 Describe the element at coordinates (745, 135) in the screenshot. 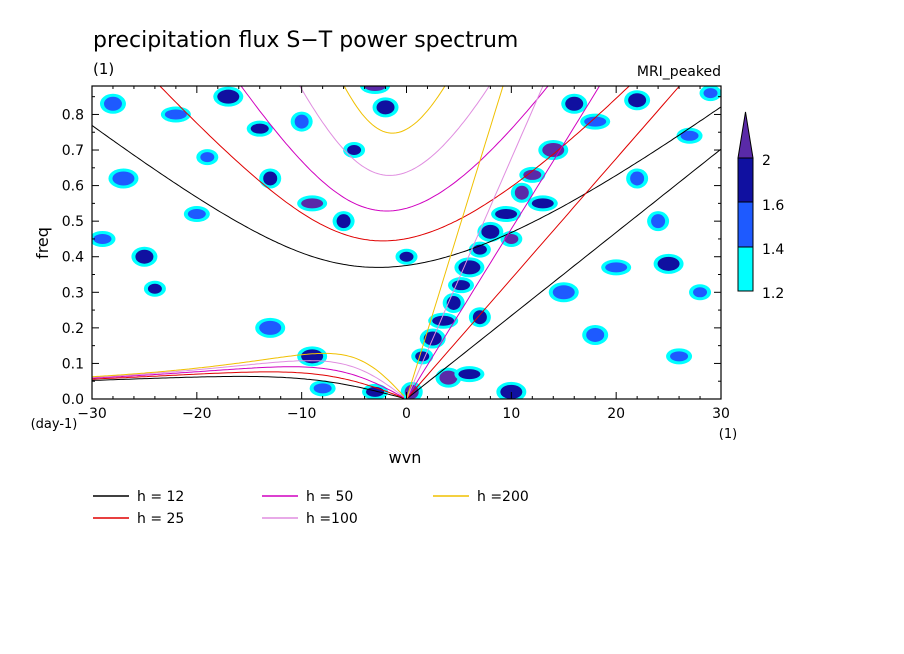

I see `colorbar-top-triangle` at that location.